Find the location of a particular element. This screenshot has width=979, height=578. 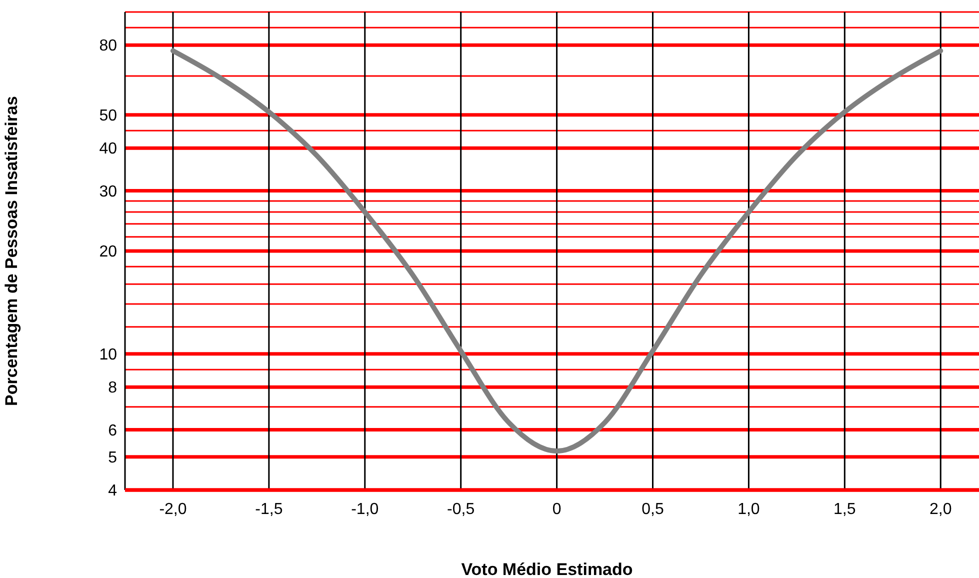

y-tick-label: 40 is located at coordinates (108, 149).